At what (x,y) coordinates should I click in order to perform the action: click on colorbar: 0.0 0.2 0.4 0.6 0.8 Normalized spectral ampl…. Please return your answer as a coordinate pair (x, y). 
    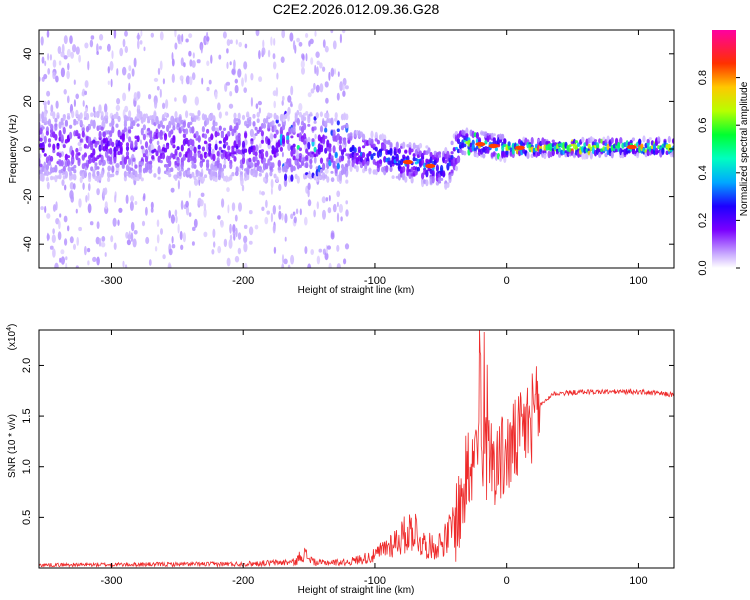
    Looking at the image, I should click on (723, 153).